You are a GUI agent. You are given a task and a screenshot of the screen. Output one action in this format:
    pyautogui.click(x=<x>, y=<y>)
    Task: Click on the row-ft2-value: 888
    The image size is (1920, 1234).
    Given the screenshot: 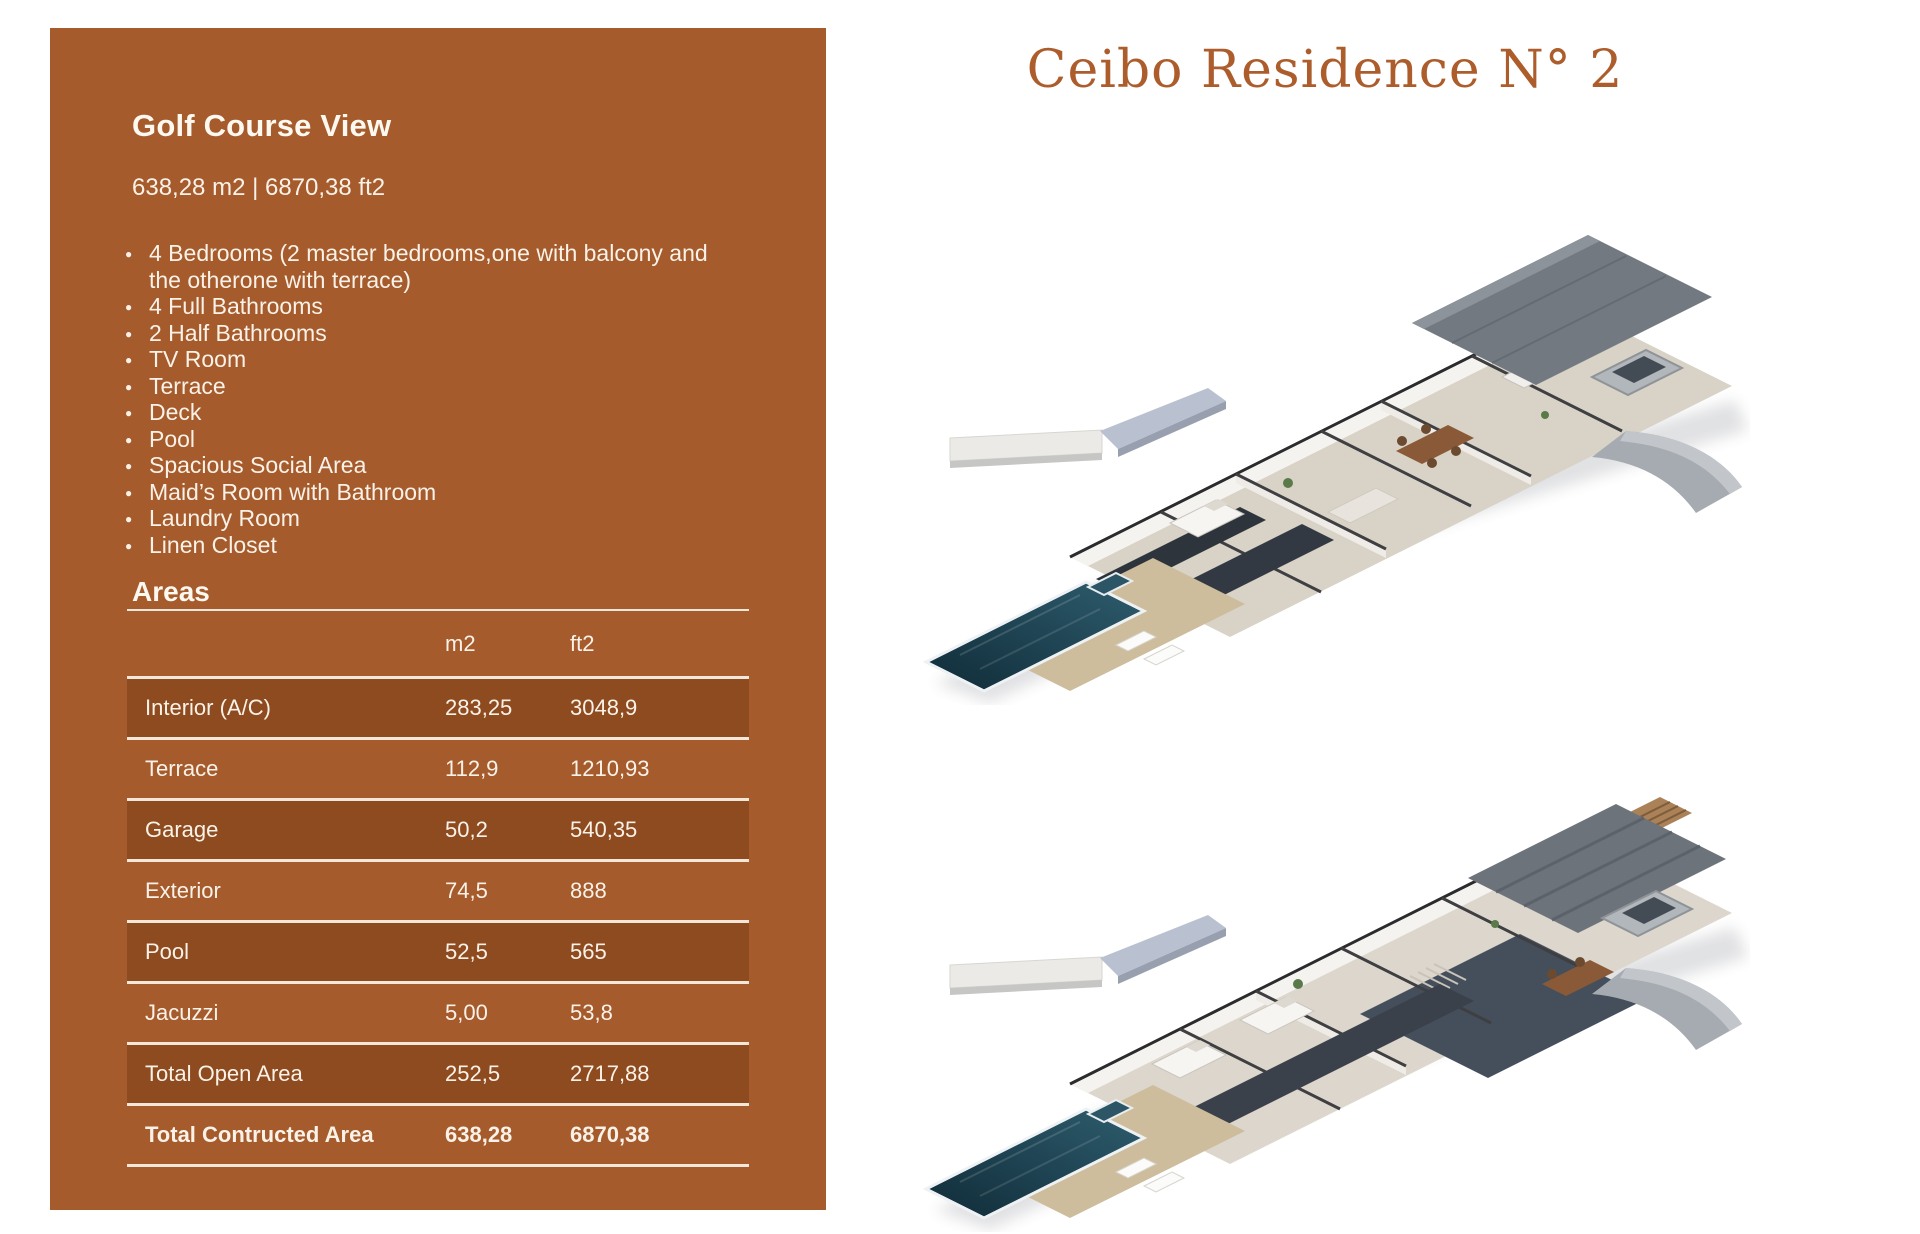 What is the action you would take?
    pyautogui.click(x=588, y=890)
    